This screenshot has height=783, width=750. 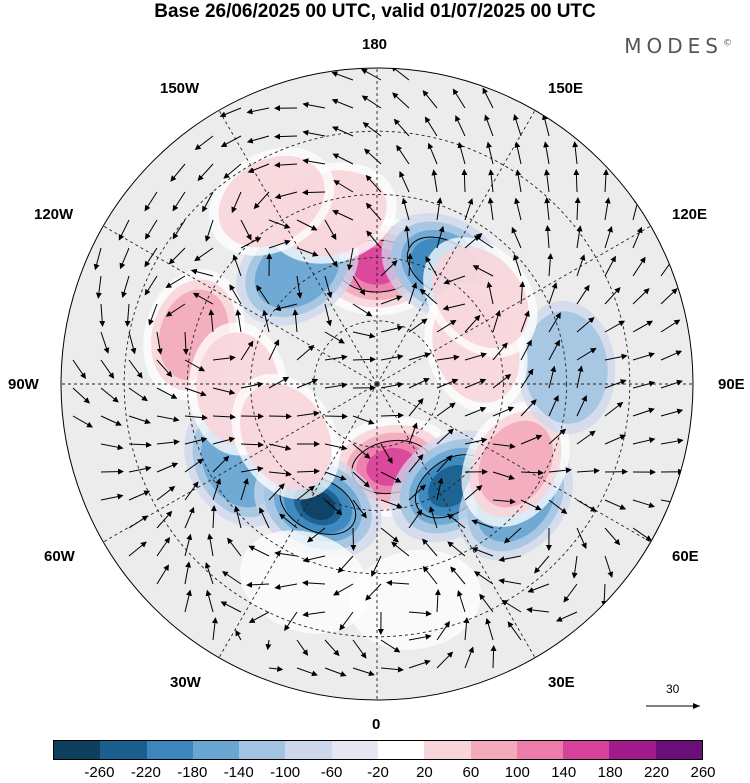 What do you see at coordinates (424, 772) in the screenshot?
I see `colorbar-tick-label: 20` at bounding box center [424, 772].